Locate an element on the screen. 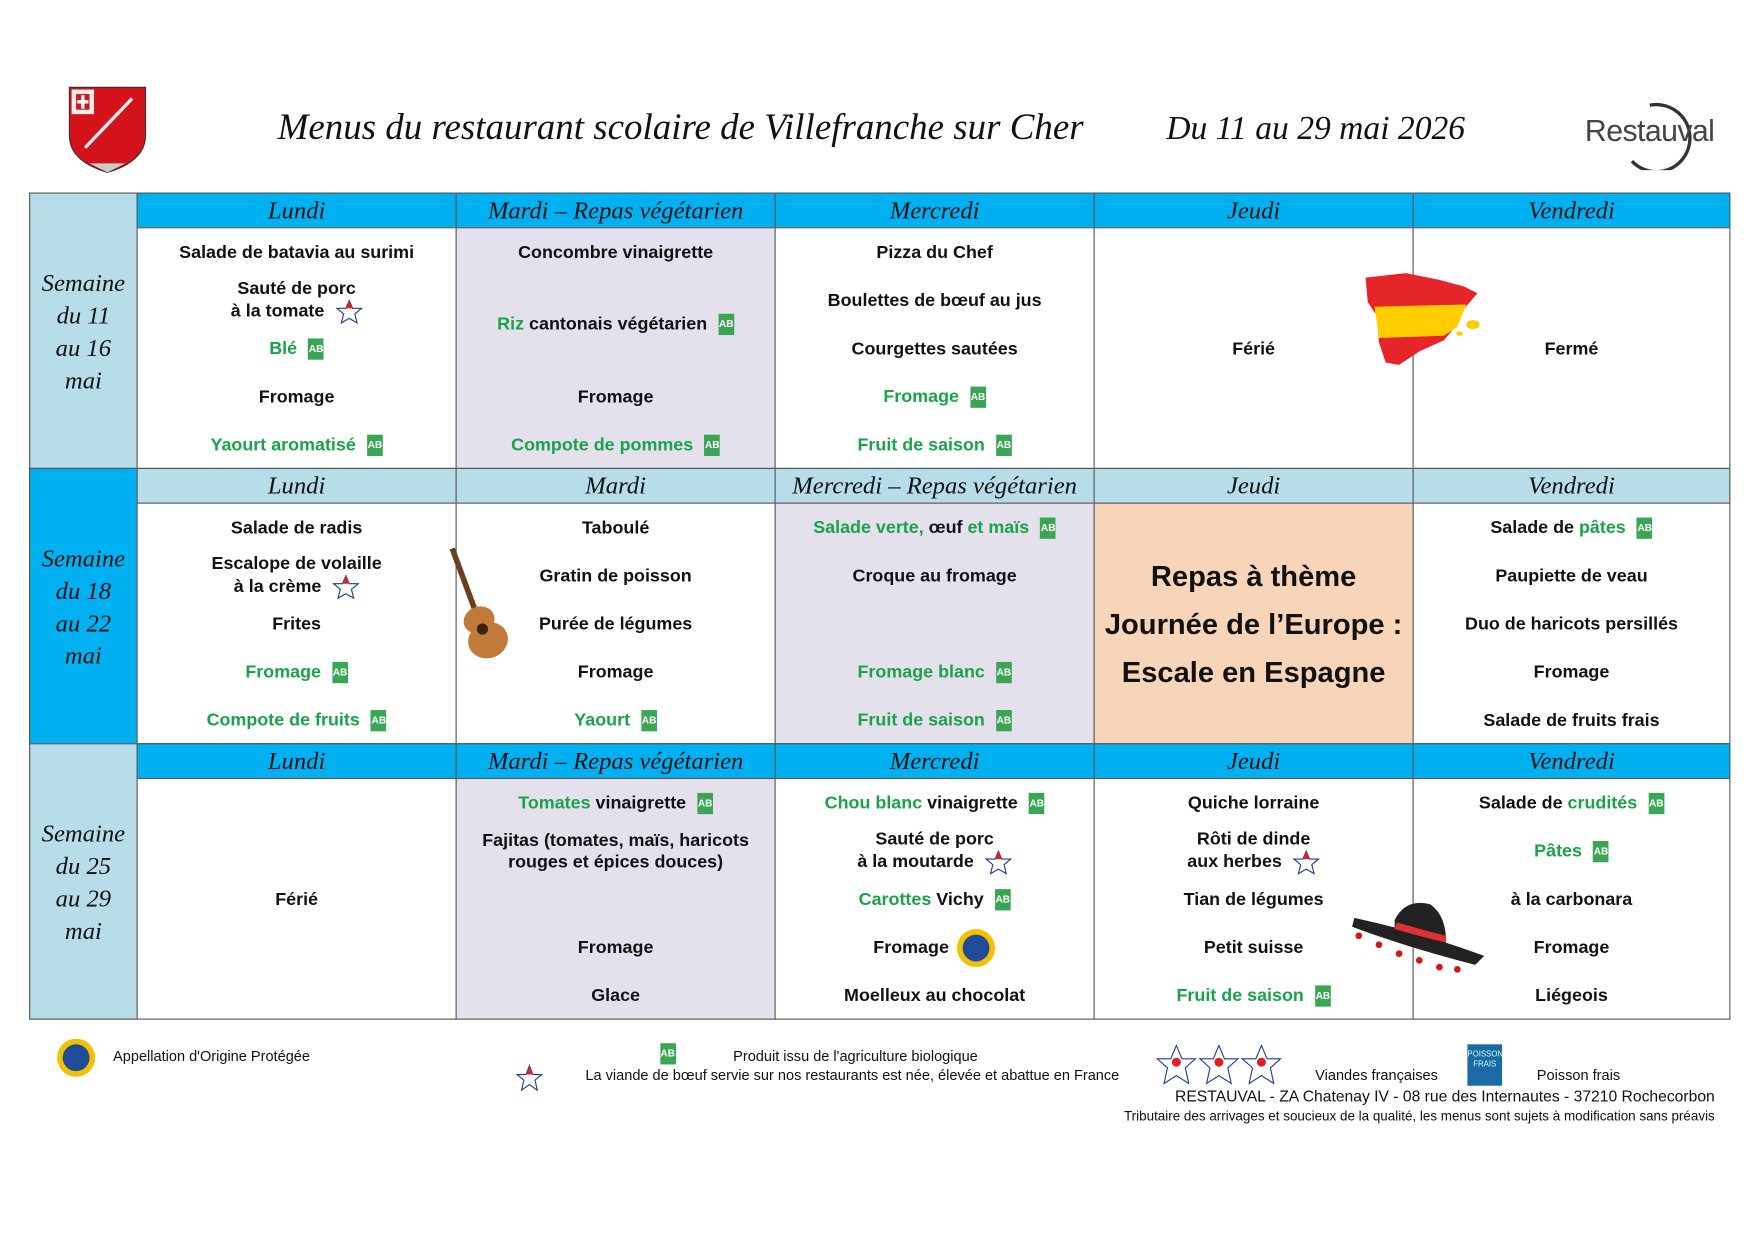 The height and width of the screenshot is (1241, 1755). theme-title-line: Escale en Espagne is located at coordinates (1253, 671).